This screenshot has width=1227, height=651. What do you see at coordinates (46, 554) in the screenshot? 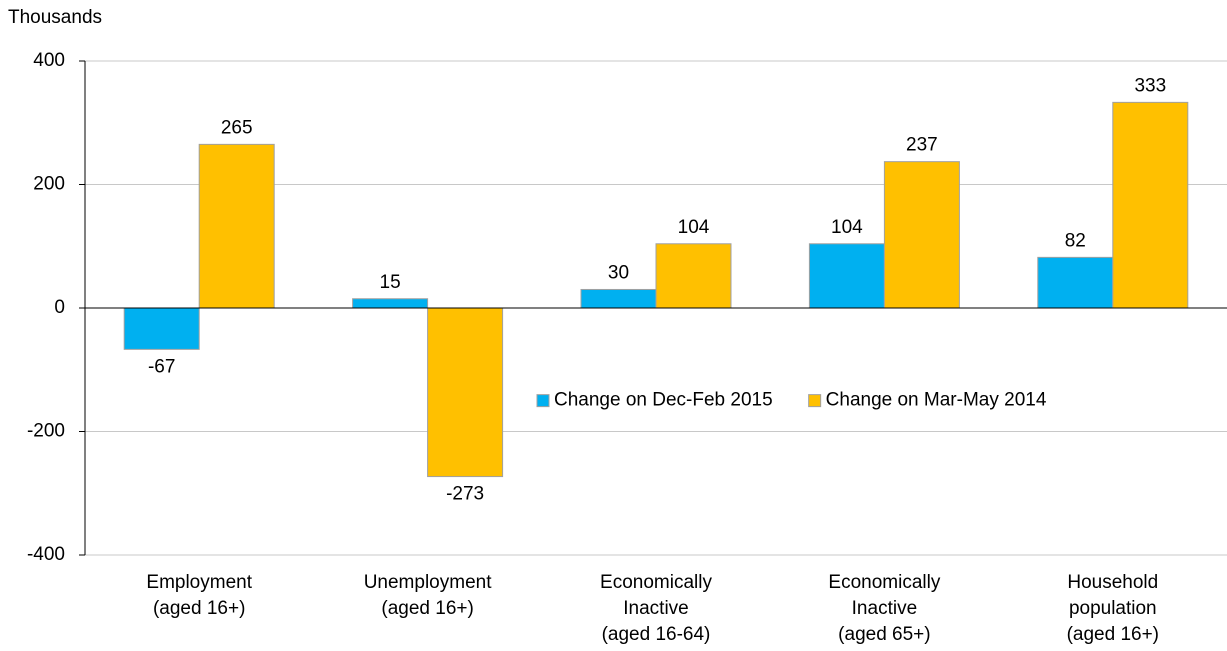
I see `y-tick-label: -400` at bounding box center [46, 554].